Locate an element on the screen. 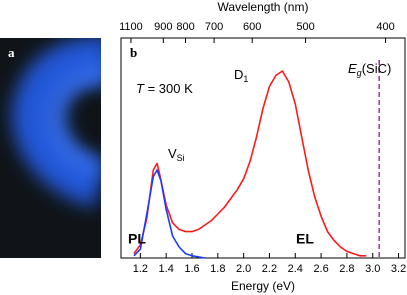 The width and height of the screenshot is (407, 295). x-tick-label: 2.8 is located at coordinates (346, 269).